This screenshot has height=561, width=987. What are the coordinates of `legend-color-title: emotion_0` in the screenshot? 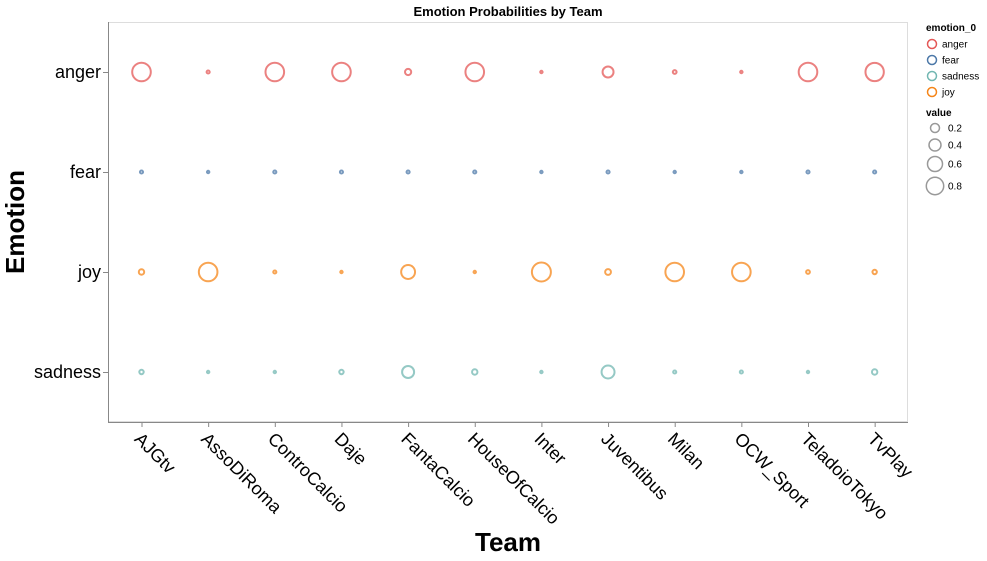 It's located at (951, 28).